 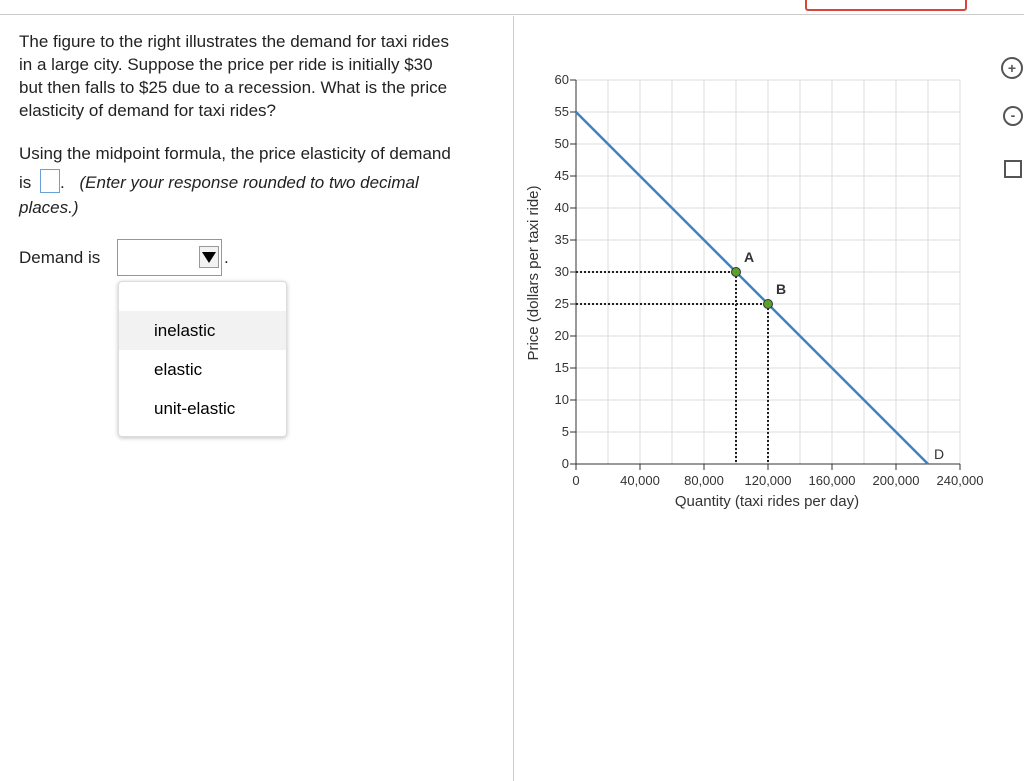 I want to click on top-rule, so click(x=512, y=14).